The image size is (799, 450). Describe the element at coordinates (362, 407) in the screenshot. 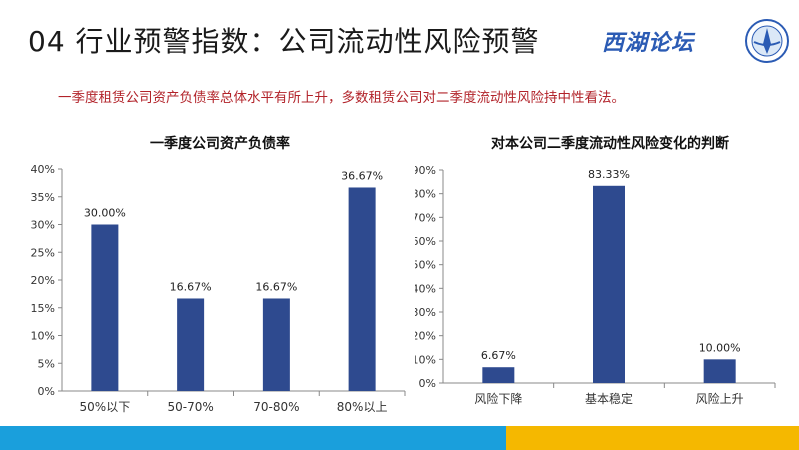

I see `x-tick-label: 80%以上` at that location.